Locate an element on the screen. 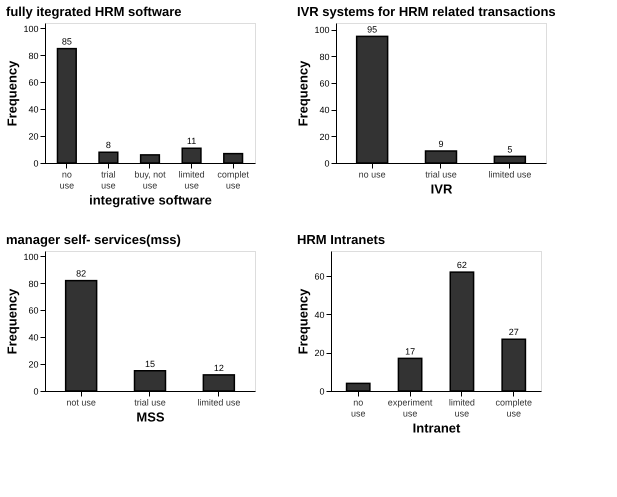  data-label: 9 is located at coordinates (441, 144).